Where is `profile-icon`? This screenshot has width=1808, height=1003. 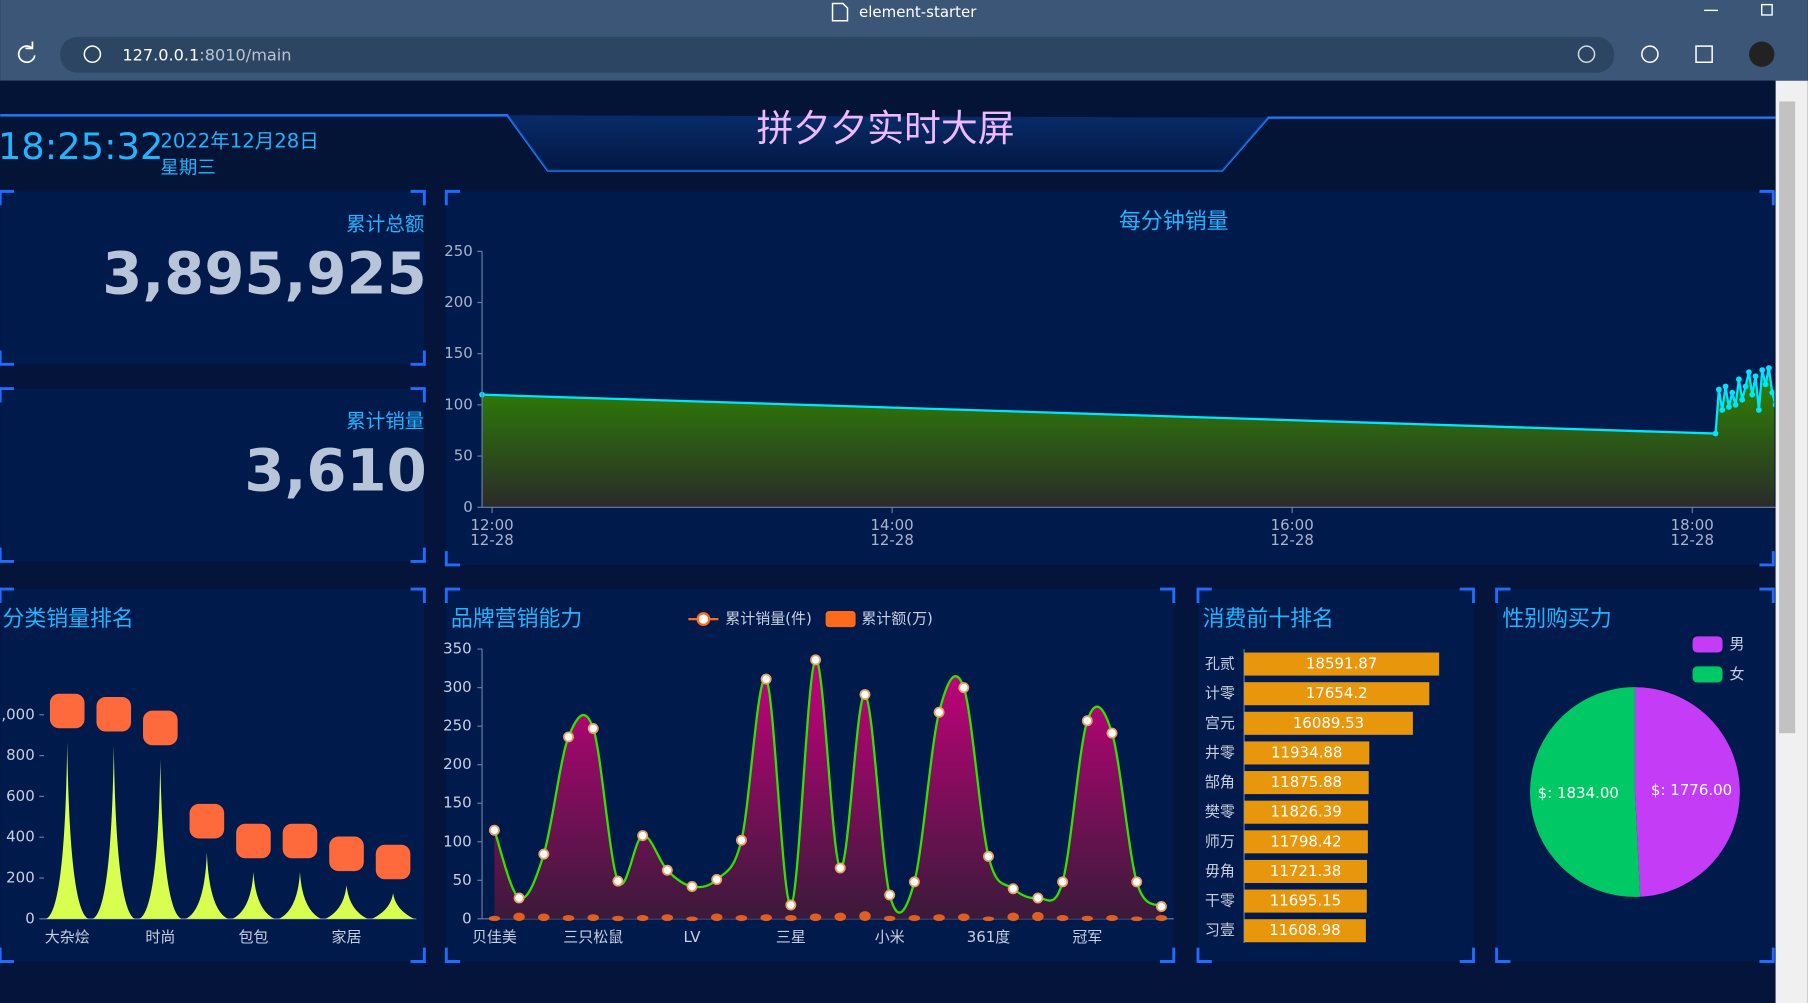
profile-icon is located at coordinates (1762, 54).